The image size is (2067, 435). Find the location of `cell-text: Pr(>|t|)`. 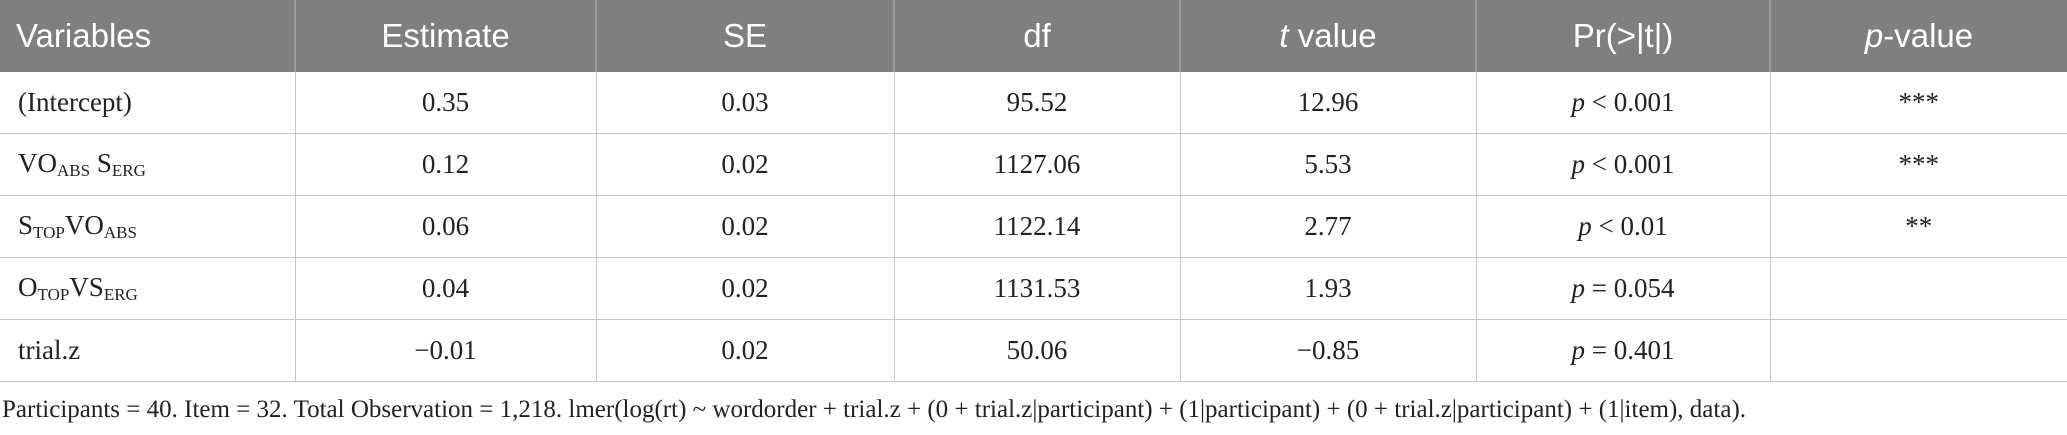

cell-text: Pr(>|t|) is located at coordinates (1623, 35).